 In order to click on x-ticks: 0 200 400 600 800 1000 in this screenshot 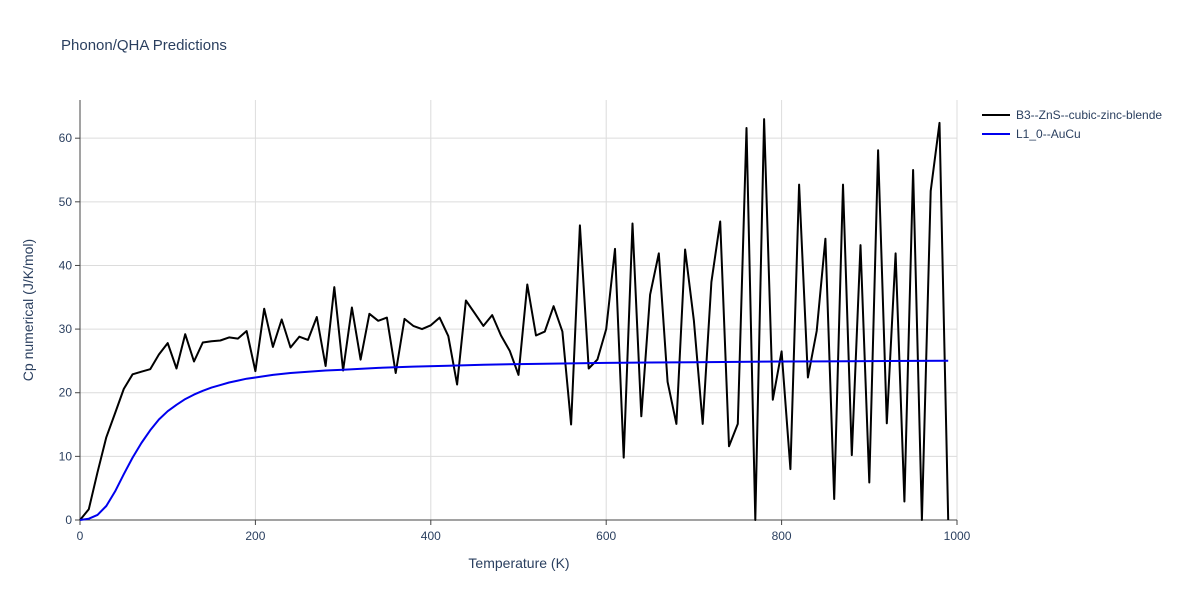, I will do `click(524, 531)`.